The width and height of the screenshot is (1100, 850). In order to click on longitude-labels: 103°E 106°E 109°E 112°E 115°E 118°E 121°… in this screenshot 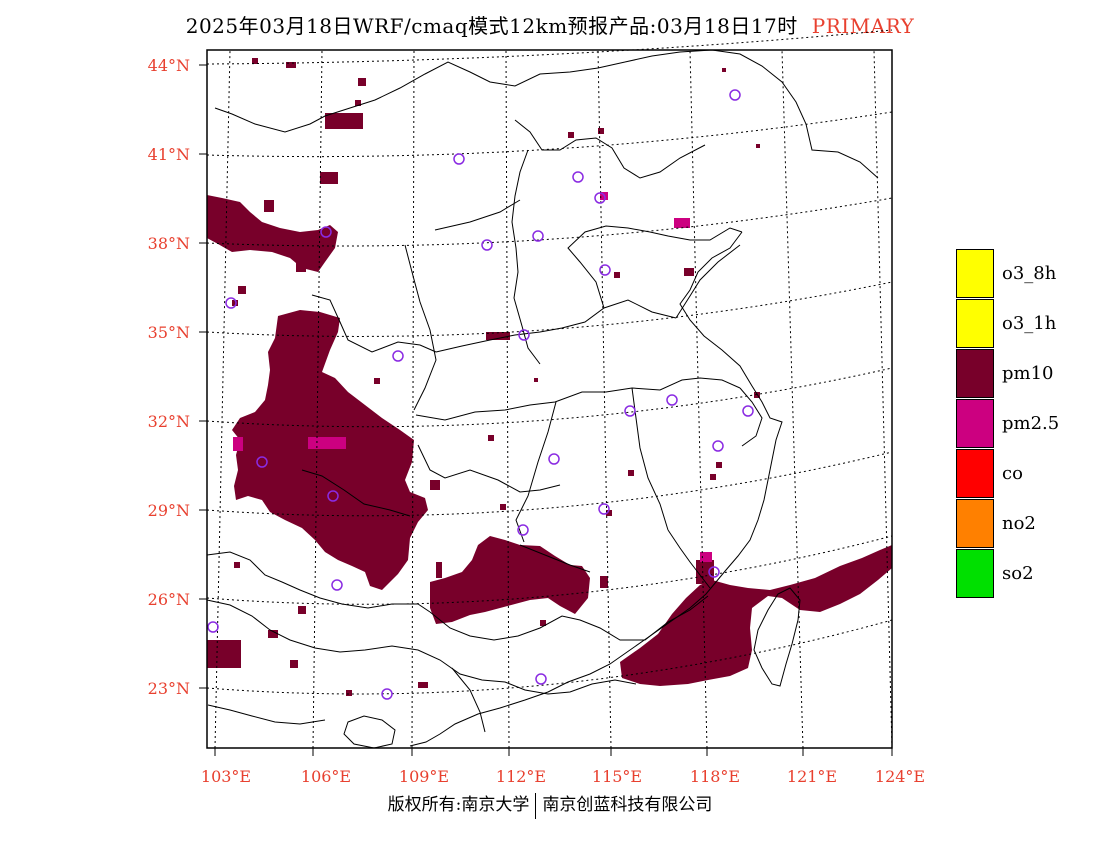, I will do `click(563, 776)`.